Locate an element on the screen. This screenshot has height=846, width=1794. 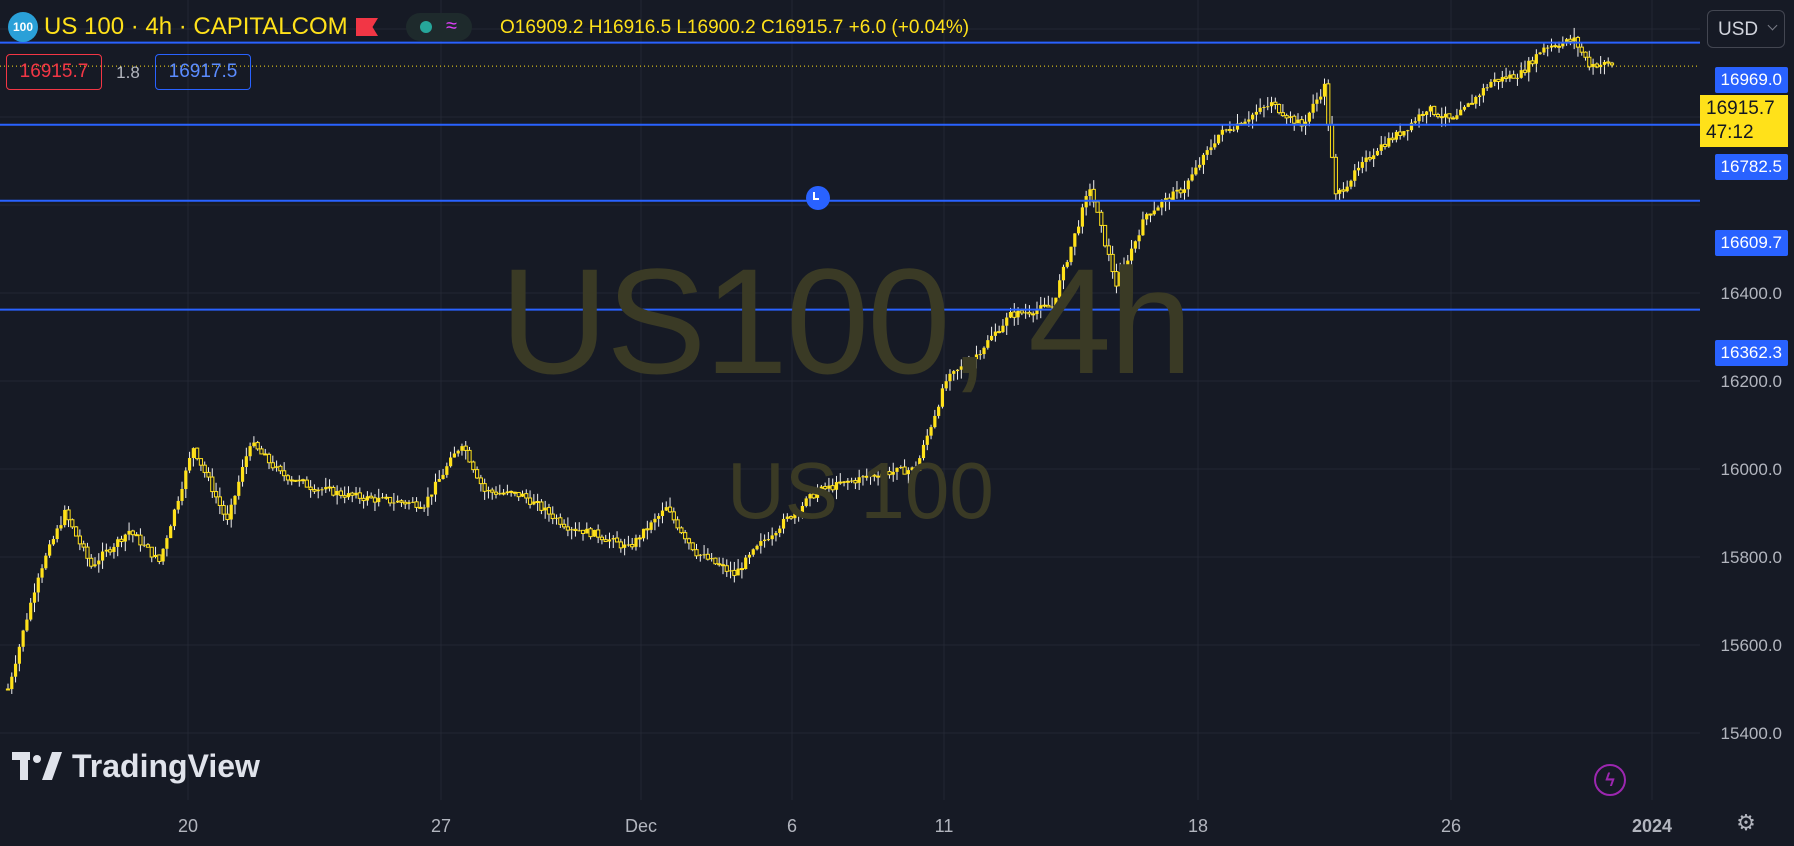
hline-label-16782: 16782.5 is located at coordinates (1751, 167).